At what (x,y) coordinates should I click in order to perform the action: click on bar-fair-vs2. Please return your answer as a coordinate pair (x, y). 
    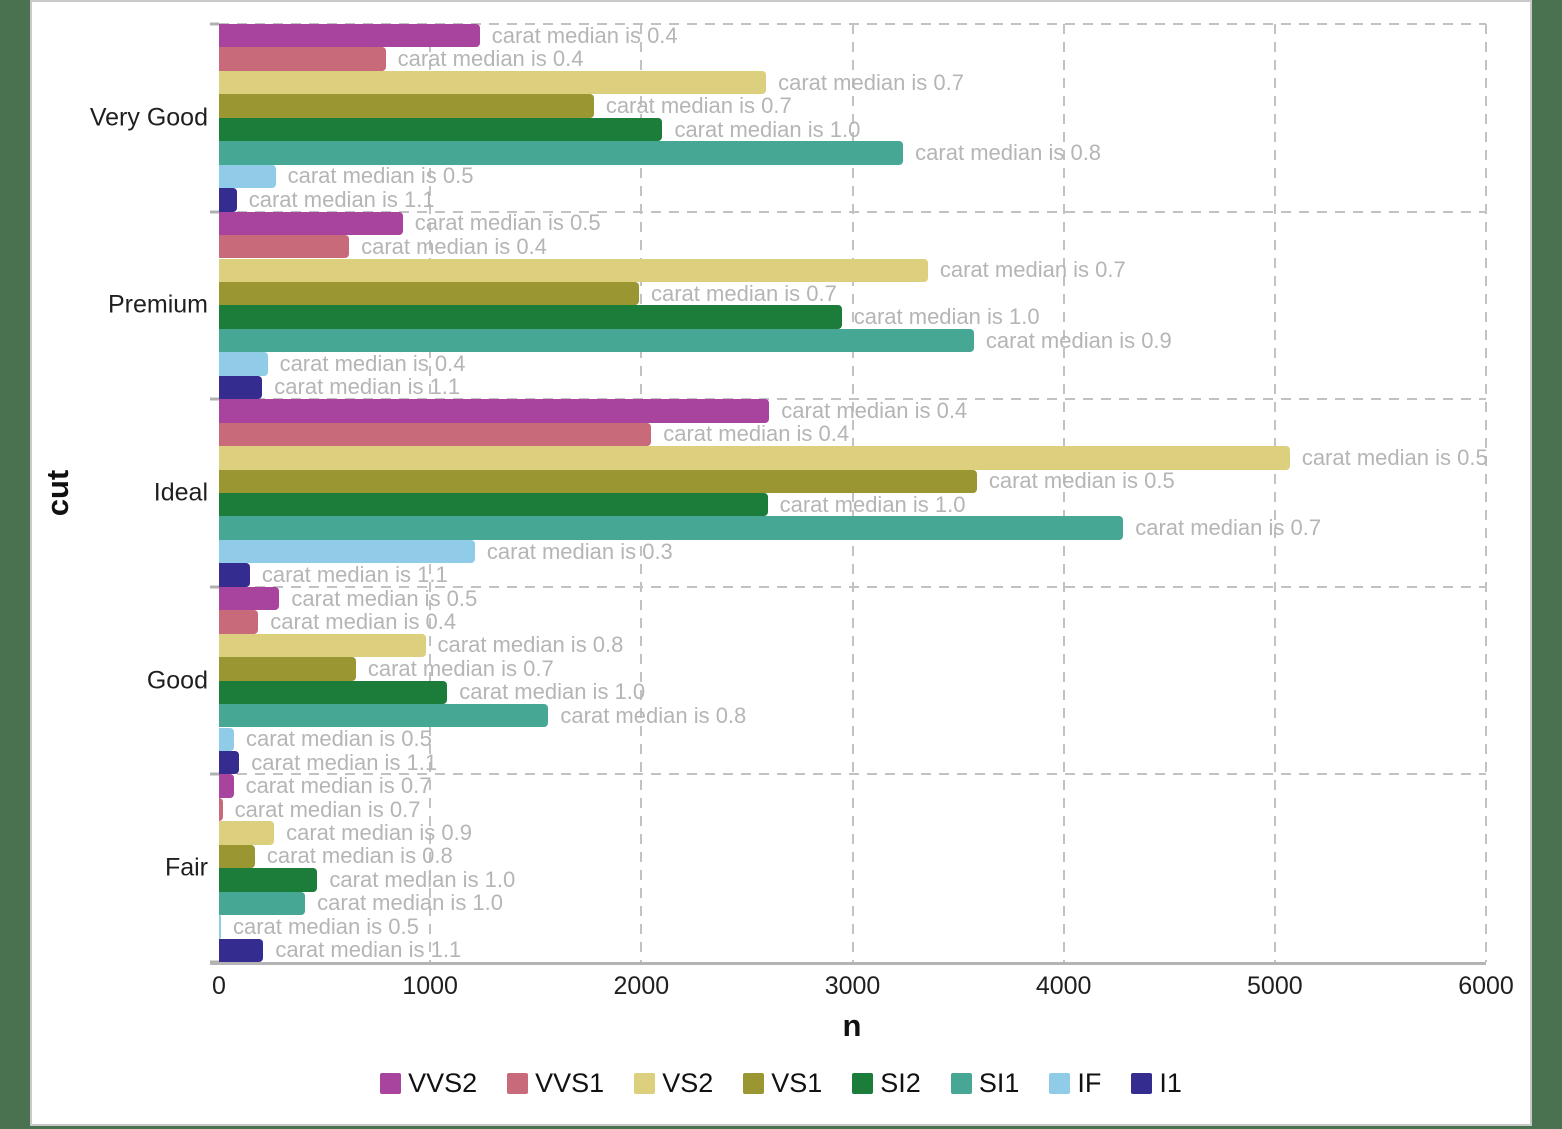
    Looking at the image, I should click on (247, 833).